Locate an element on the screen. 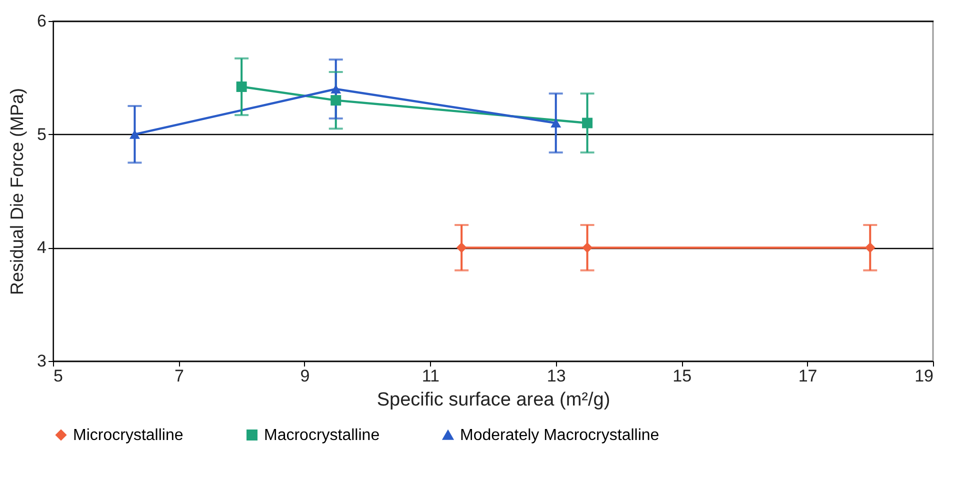  x-tick-label: 19 is located at coordinates (924, 376).